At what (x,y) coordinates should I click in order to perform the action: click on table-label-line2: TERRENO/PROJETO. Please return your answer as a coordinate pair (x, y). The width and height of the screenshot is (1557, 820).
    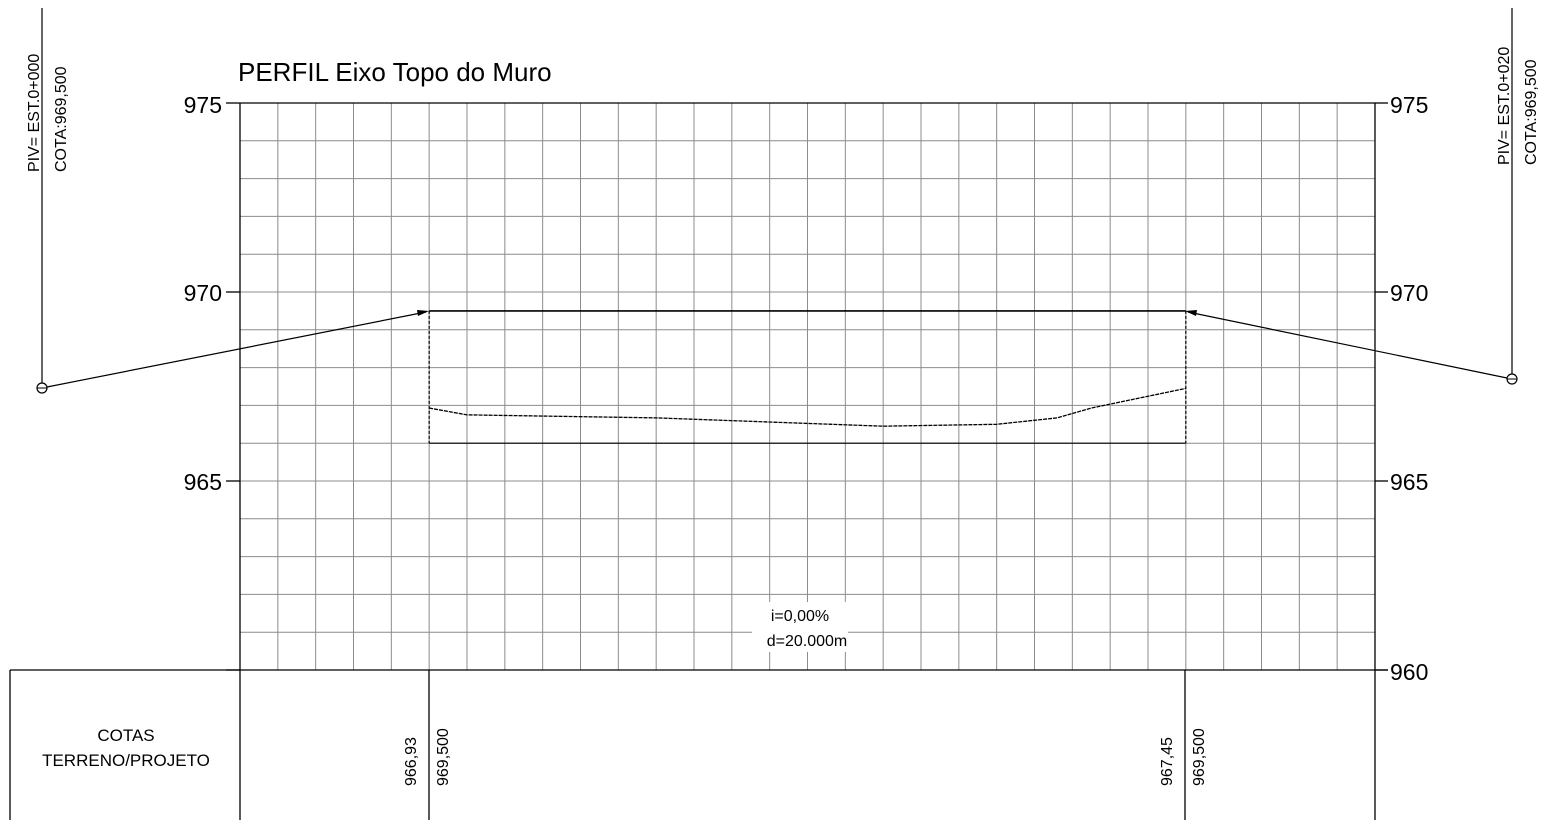
    Looking at the image, I should click on (126, 760).